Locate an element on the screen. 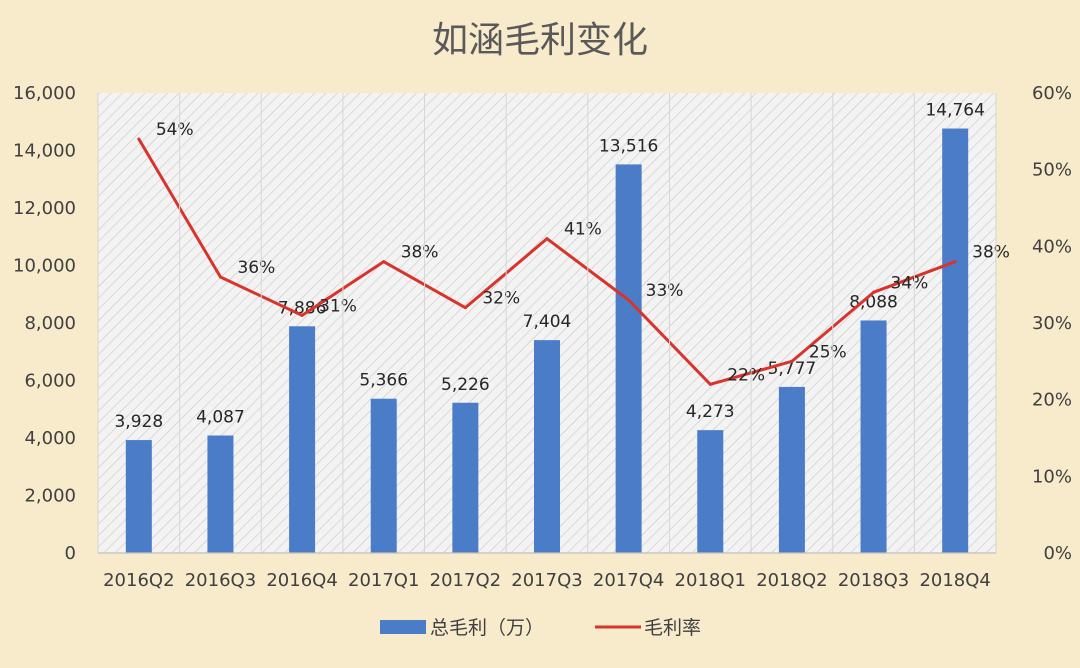 This screenshot has height=668, width=1080. y-left-tick-label: 2,000 is located at coordinates (50, 496).